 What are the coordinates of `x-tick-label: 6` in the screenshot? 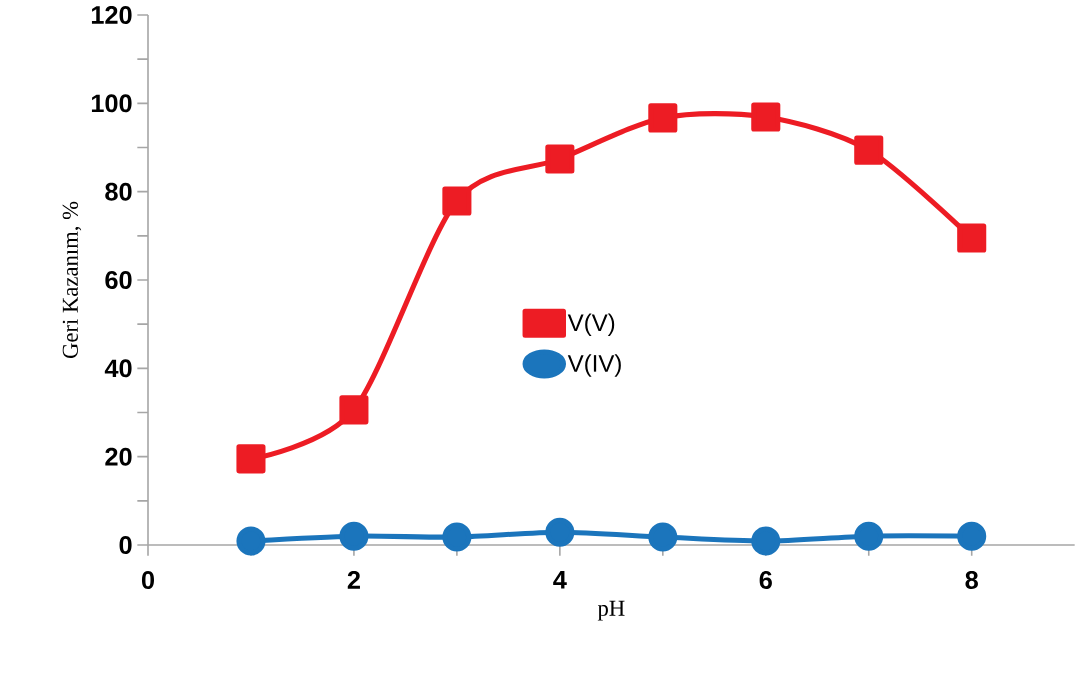 It's located at (765, 580).